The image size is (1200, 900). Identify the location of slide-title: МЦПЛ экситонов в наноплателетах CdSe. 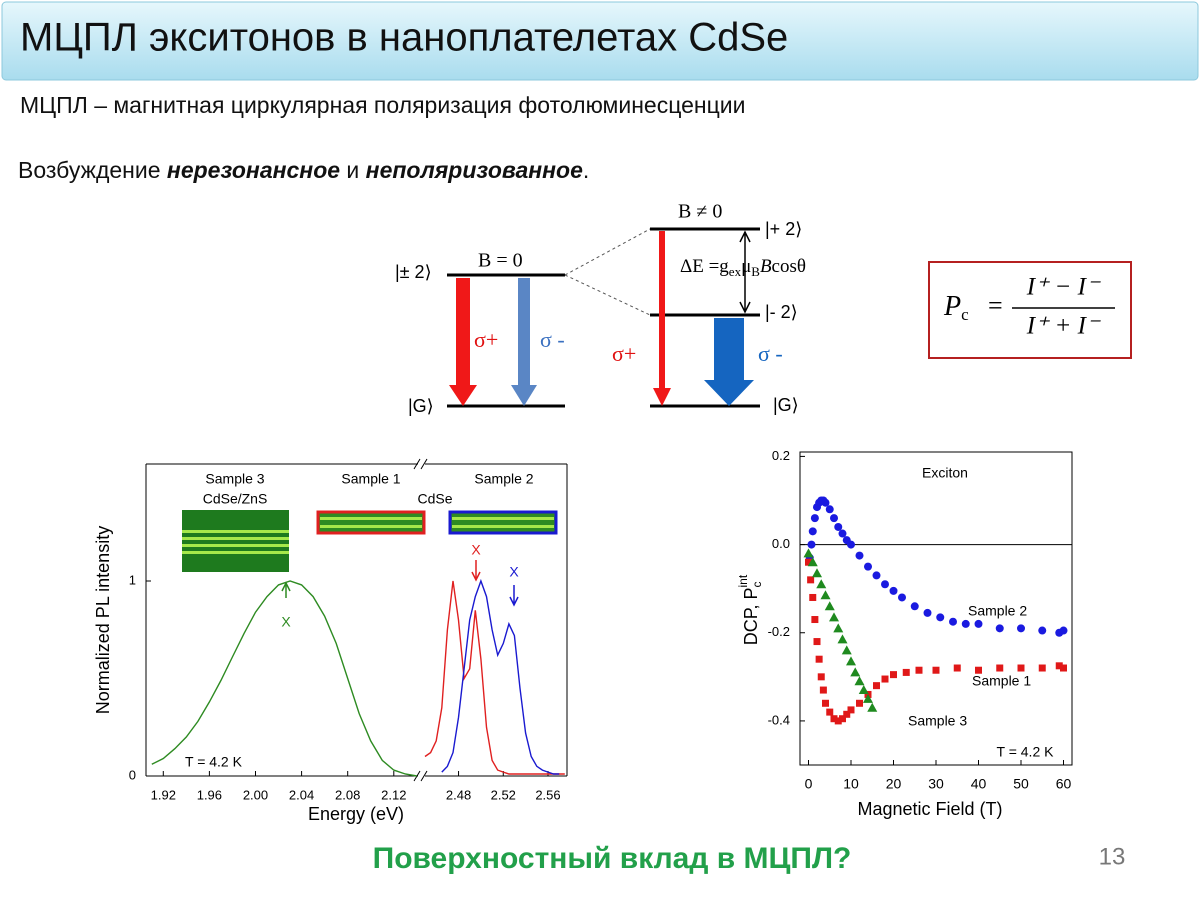
(404, 38).